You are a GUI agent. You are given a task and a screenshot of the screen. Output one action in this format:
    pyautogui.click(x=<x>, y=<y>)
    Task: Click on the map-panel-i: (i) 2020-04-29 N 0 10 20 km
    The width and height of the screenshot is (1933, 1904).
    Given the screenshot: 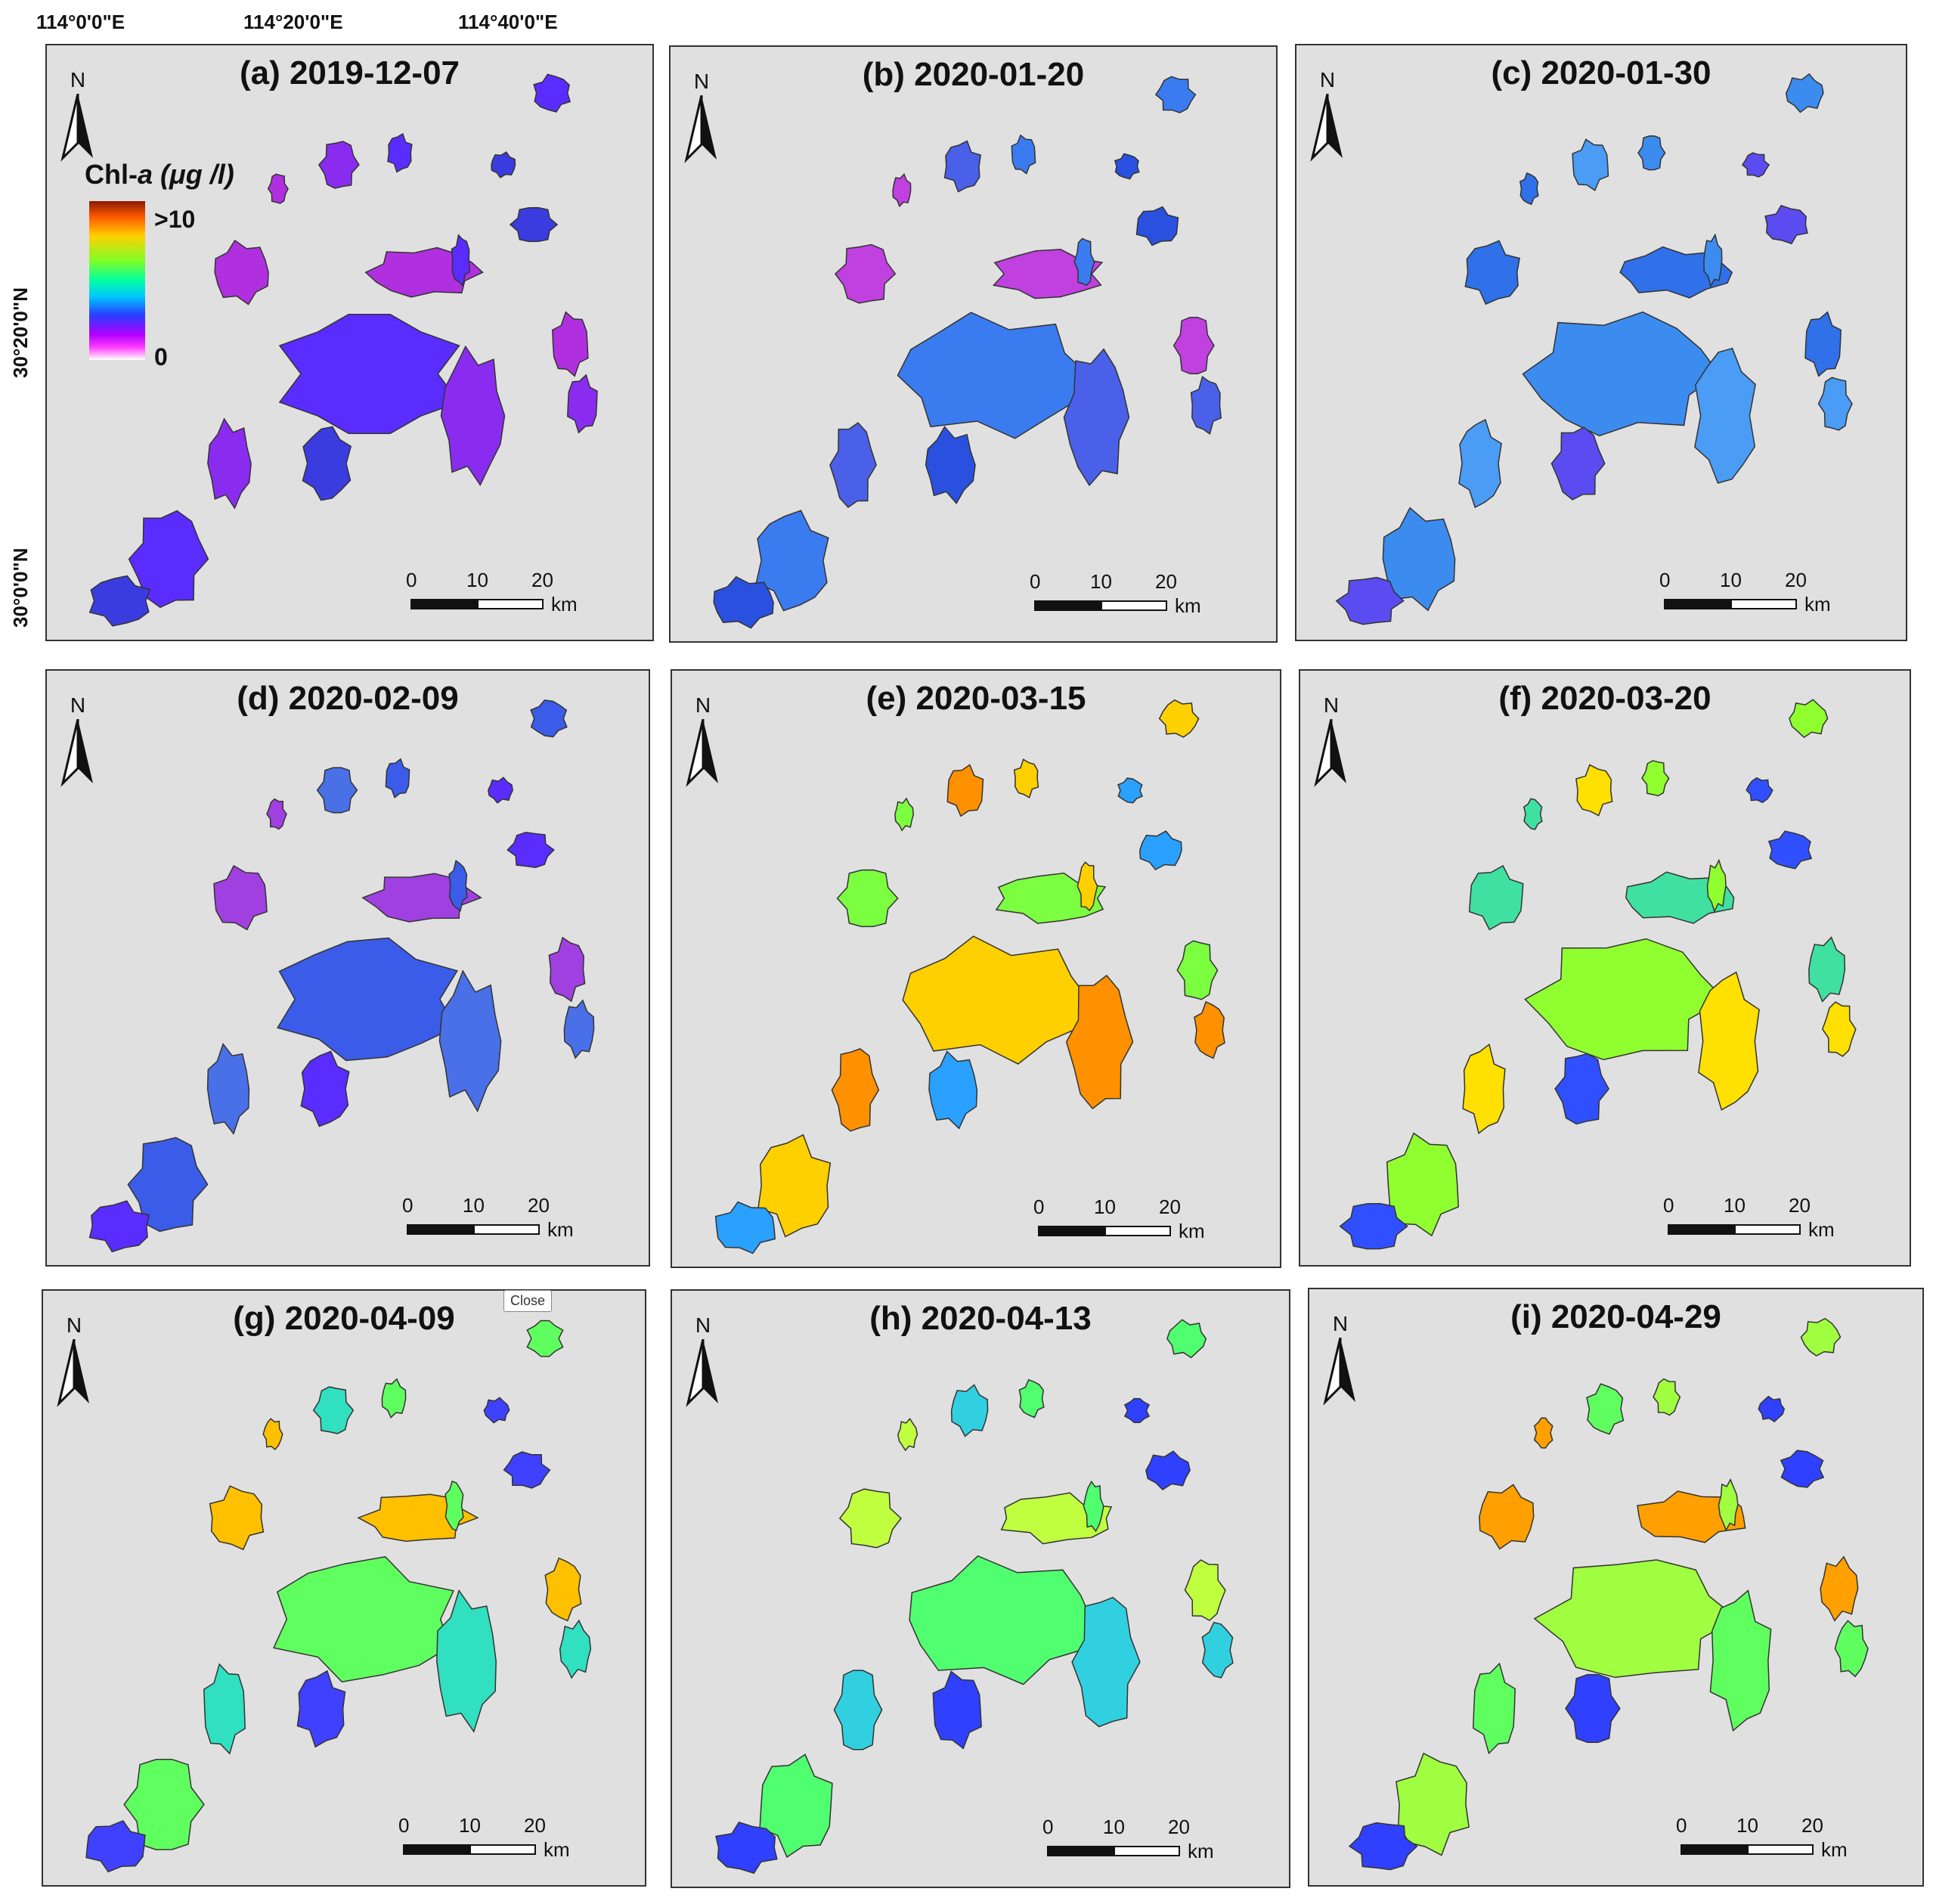 What is the action you would take?
    pyautogui.click(x=1616, y=1587)
    